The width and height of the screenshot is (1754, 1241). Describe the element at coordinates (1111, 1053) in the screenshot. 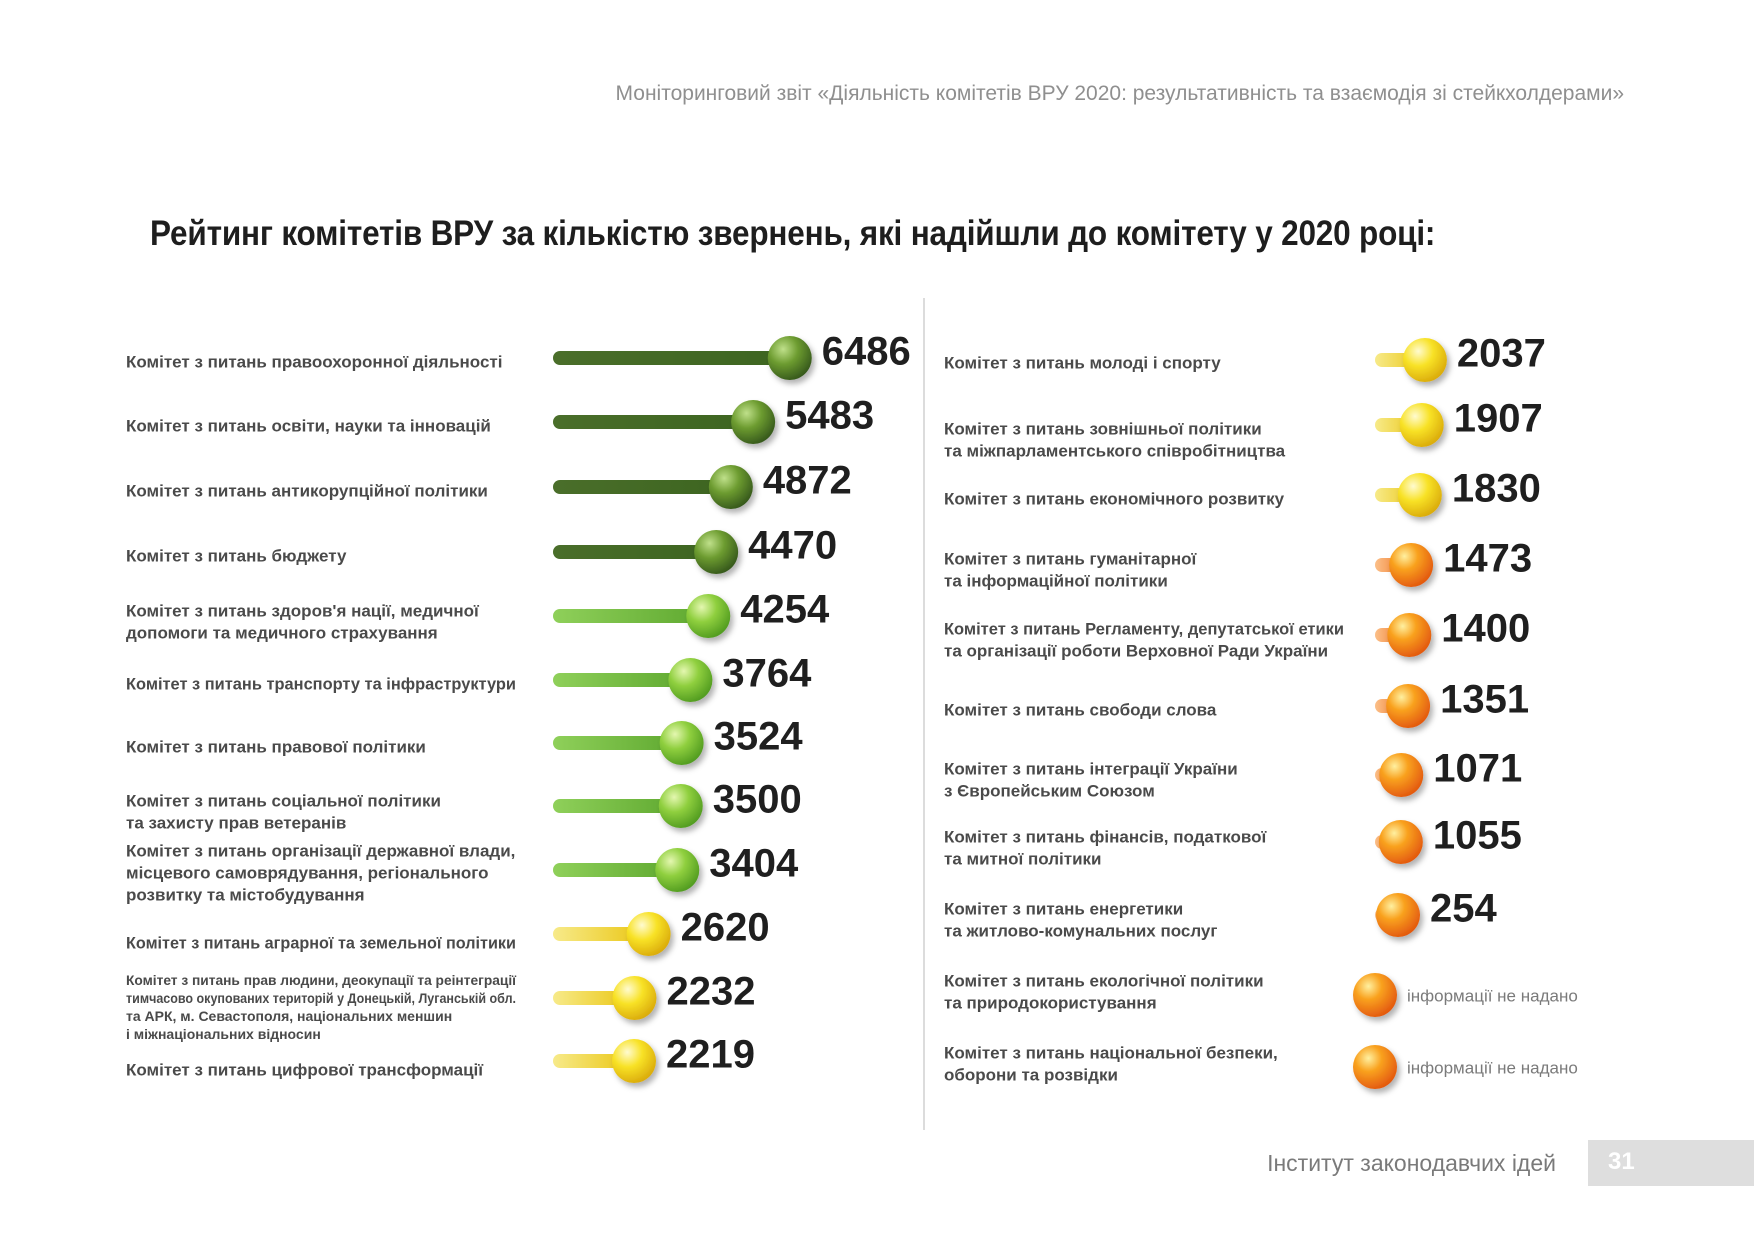

I see `category-label: Комітет з питань національної безпеки,` at that location.